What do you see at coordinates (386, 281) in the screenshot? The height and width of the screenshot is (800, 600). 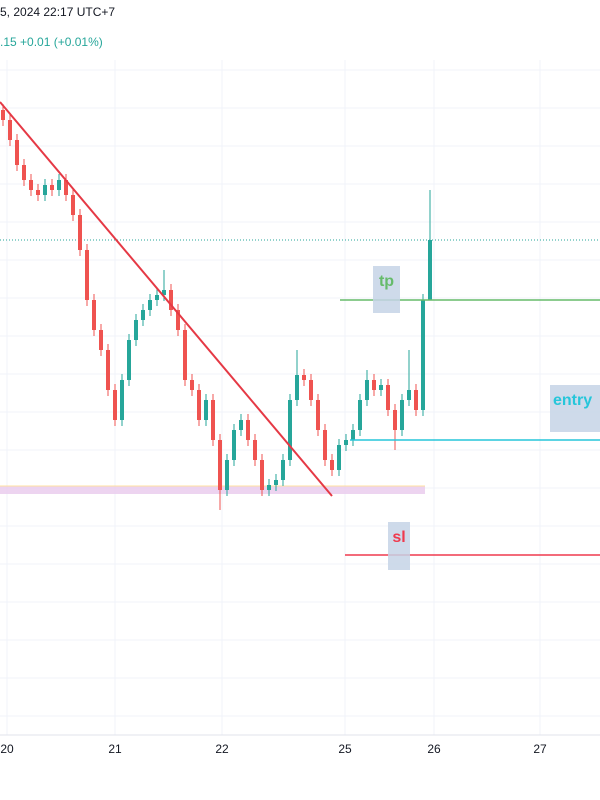 I see `level-label: tp` at bounding box center [386, 281].